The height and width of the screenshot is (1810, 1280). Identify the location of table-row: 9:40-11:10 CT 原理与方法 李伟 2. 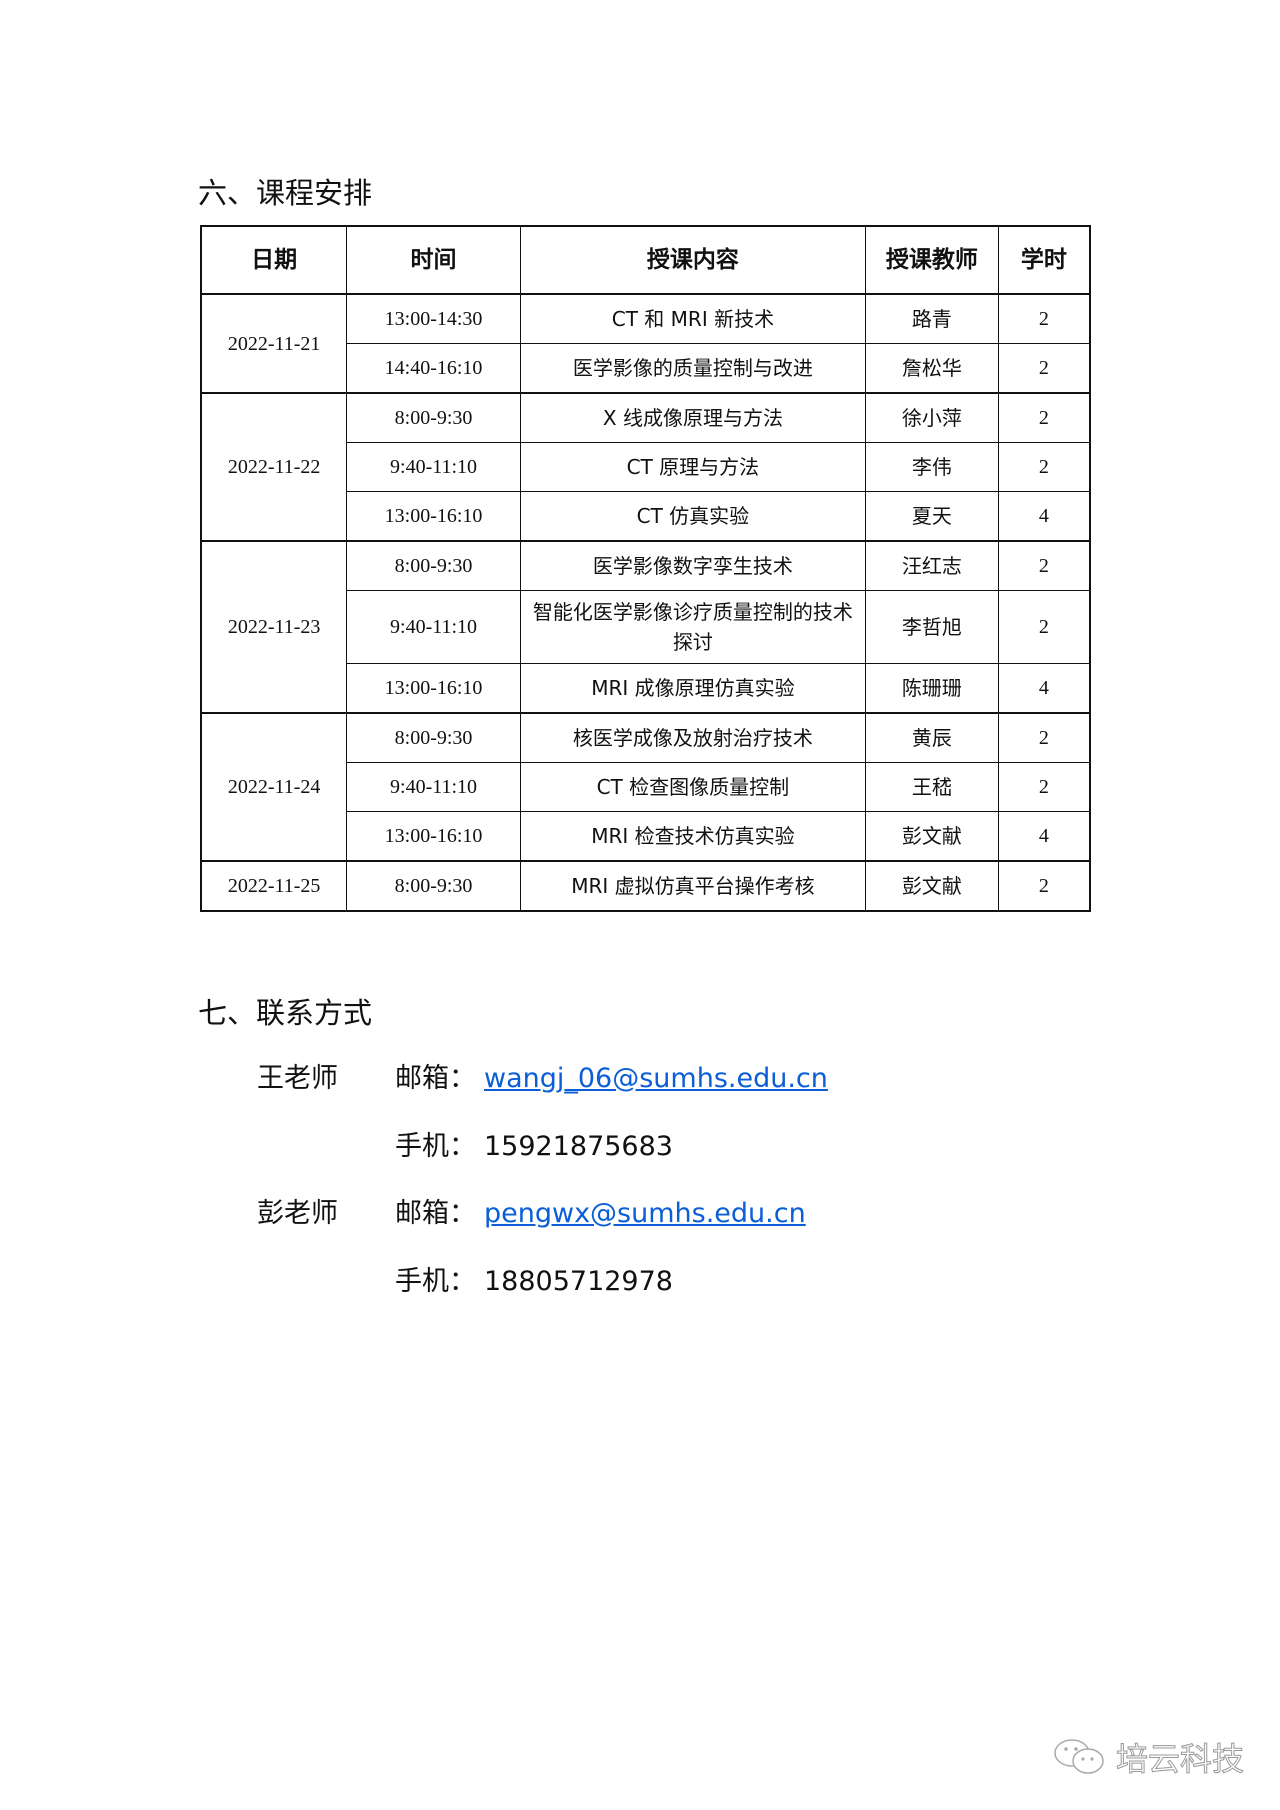
(646, 467).